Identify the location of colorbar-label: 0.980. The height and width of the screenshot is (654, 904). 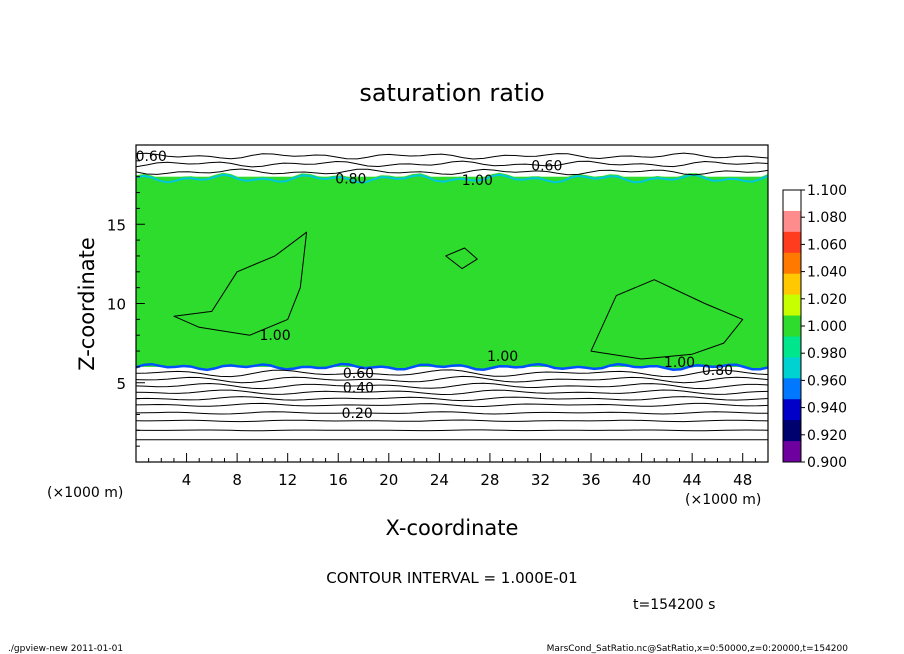
(827, 354).